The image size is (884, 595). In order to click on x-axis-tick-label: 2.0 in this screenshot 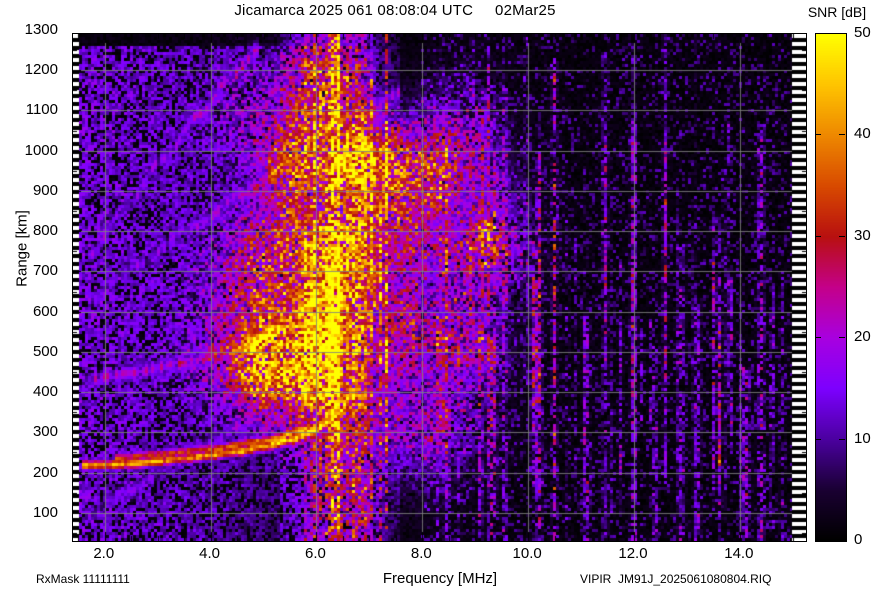, I will do `click(104, 553)`.